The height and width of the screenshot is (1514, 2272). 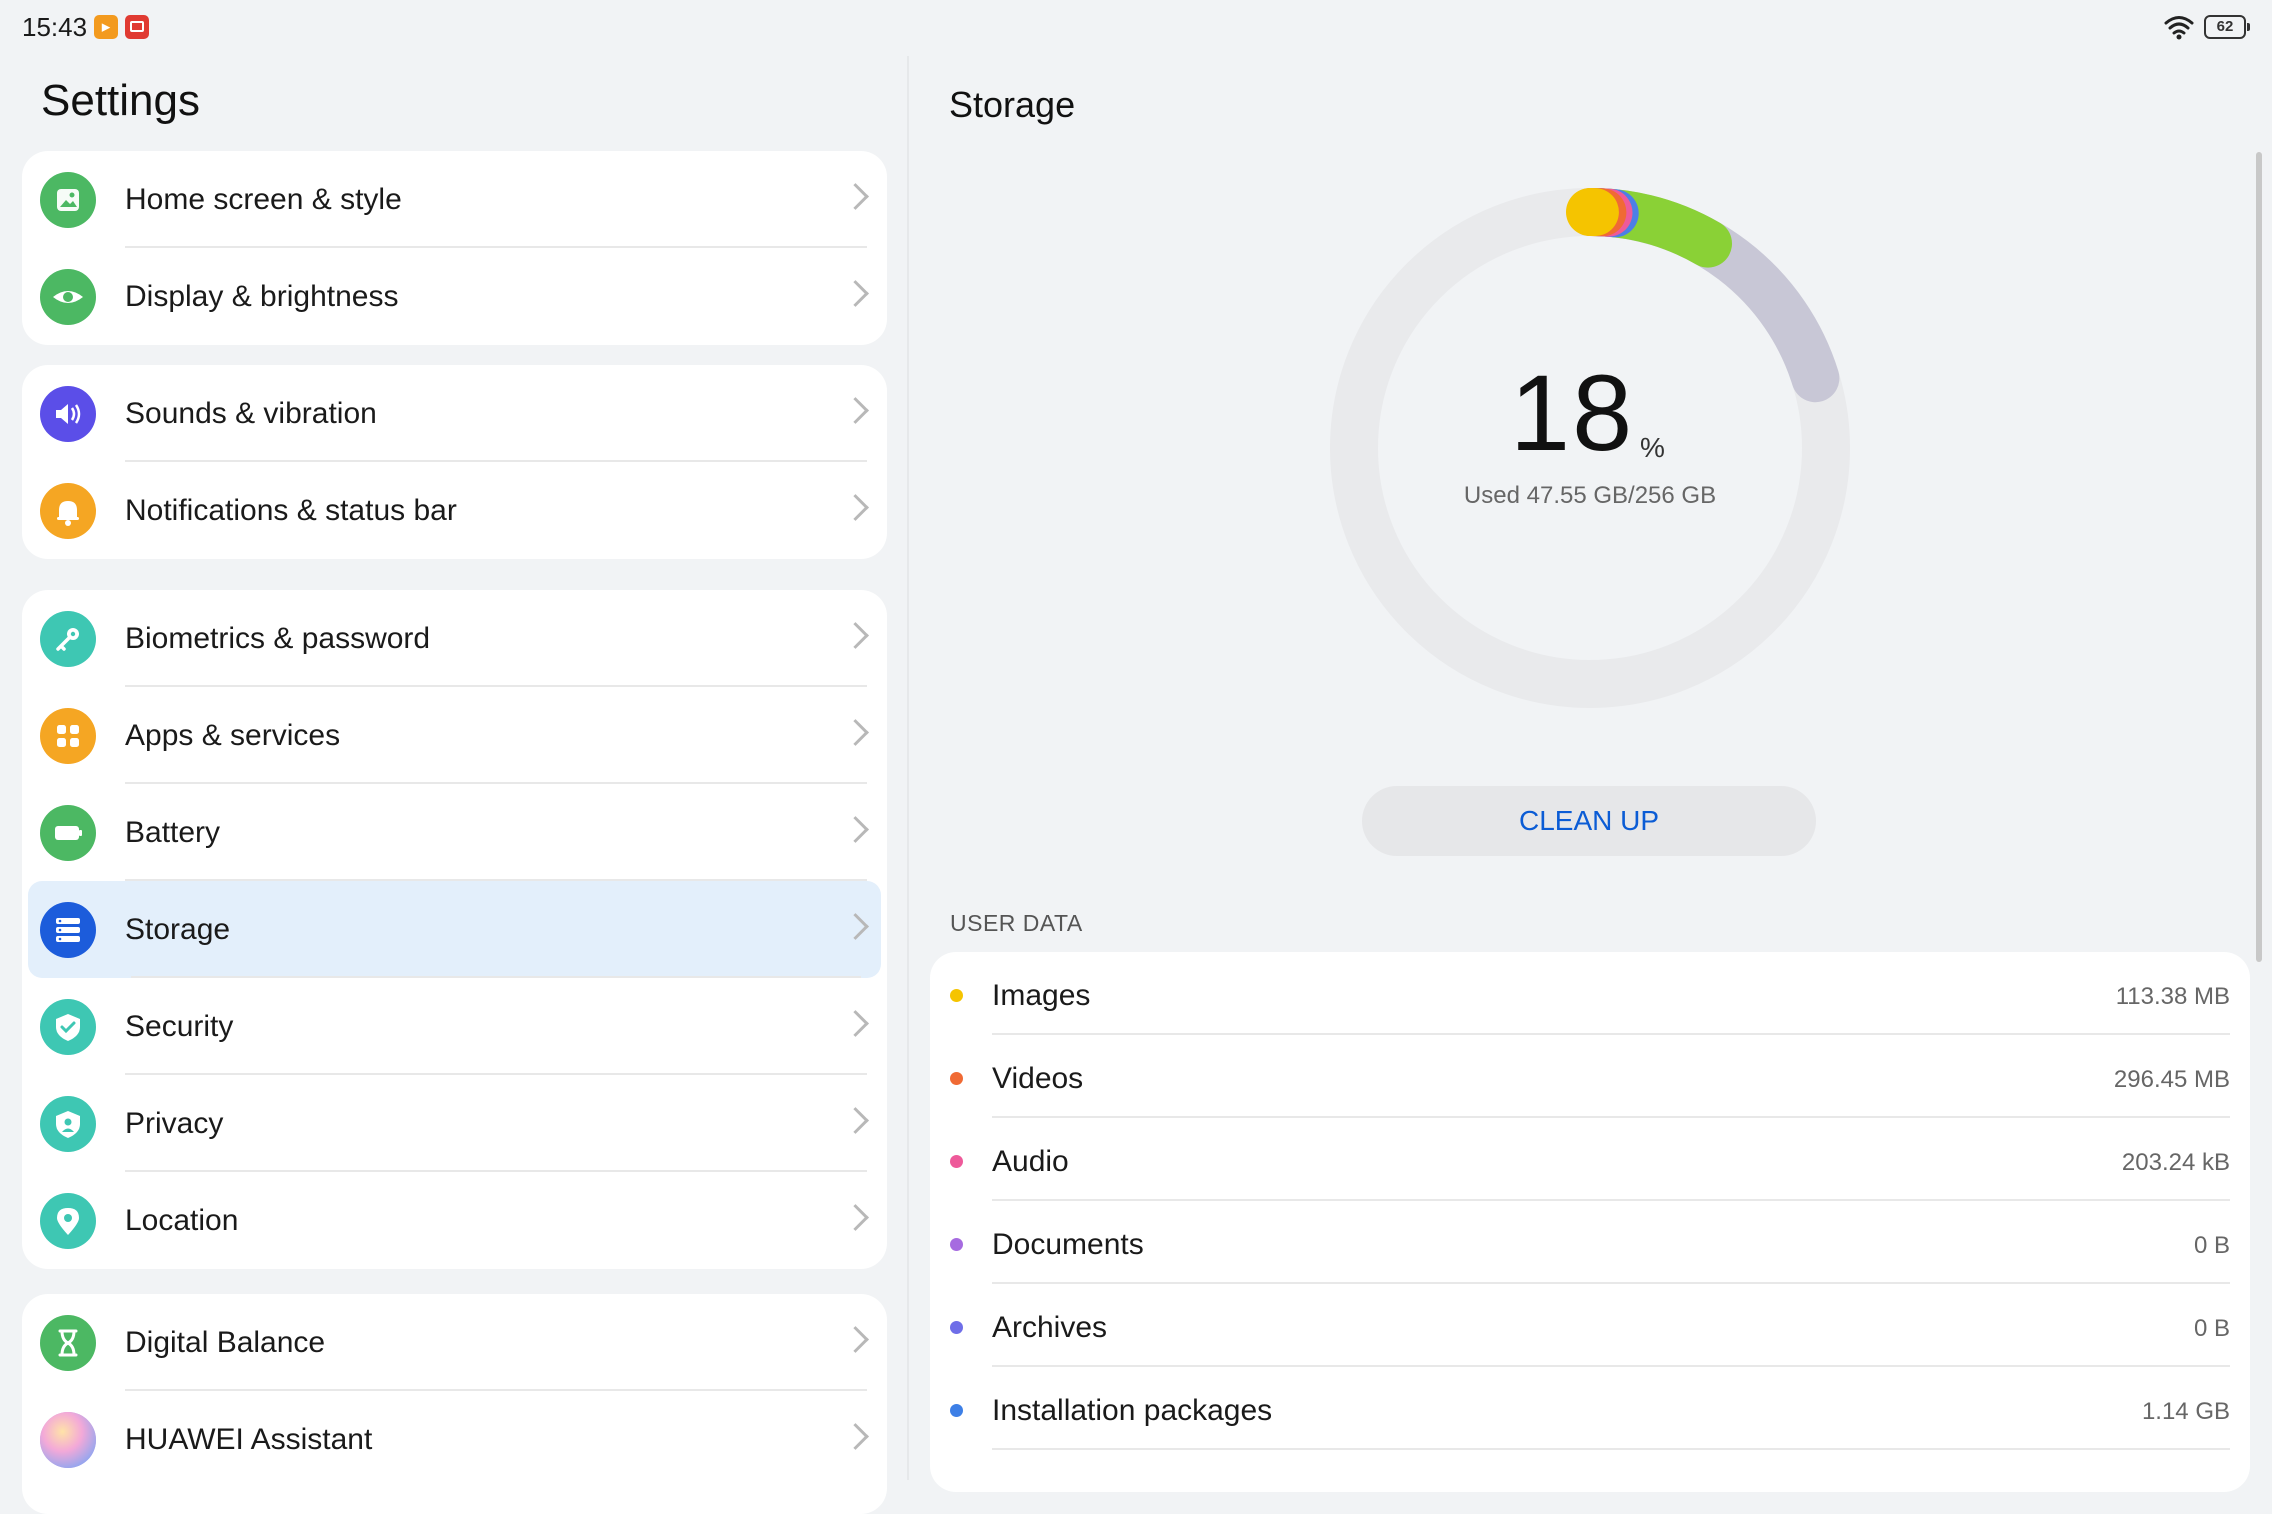 I want to click on battery-icon, so click(x=68, y=833).